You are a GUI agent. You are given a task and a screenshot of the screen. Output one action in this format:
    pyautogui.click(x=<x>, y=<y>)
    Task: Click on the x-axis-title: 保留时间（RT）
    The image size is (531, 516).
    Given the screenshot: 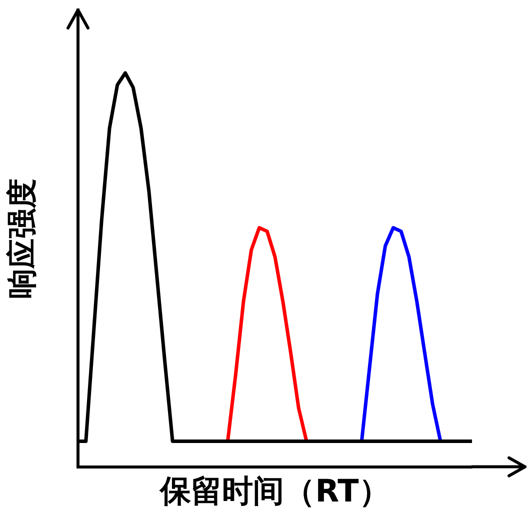 What is the action you would take?
    pyautogui.click(x=274, y=491)
    